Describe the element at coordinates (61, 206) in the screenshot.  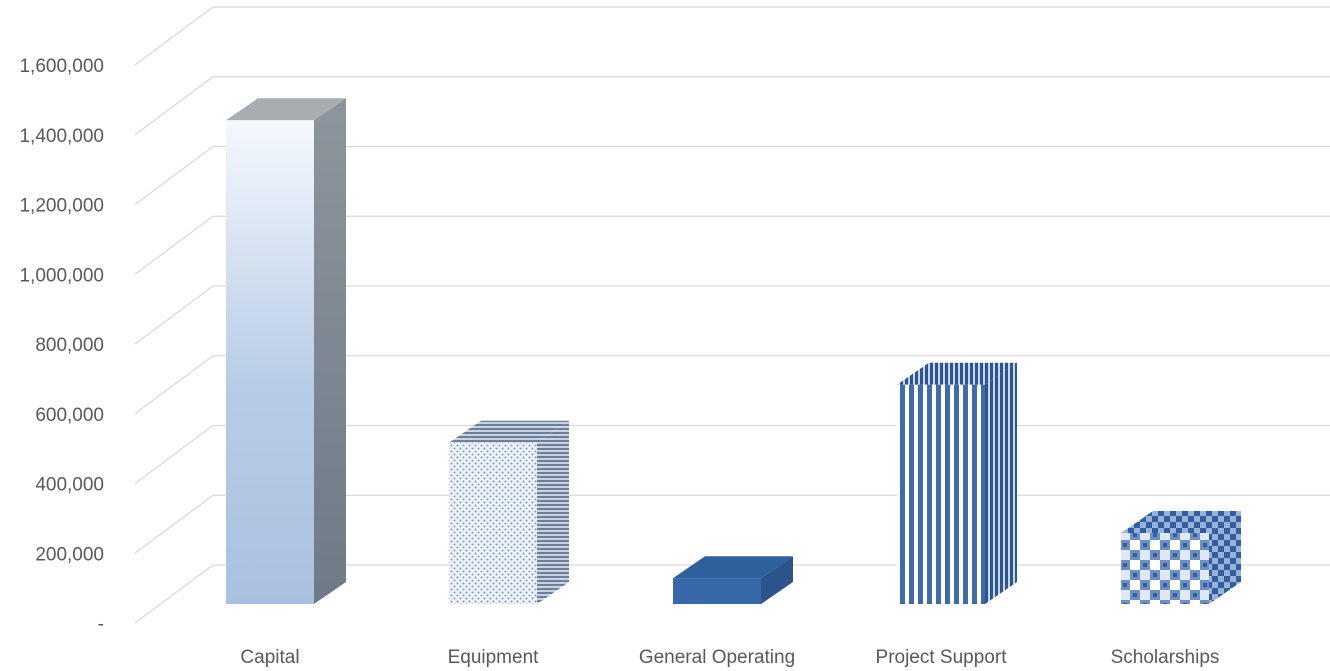
I see `y-tick-label: 1,200,000` at that location.